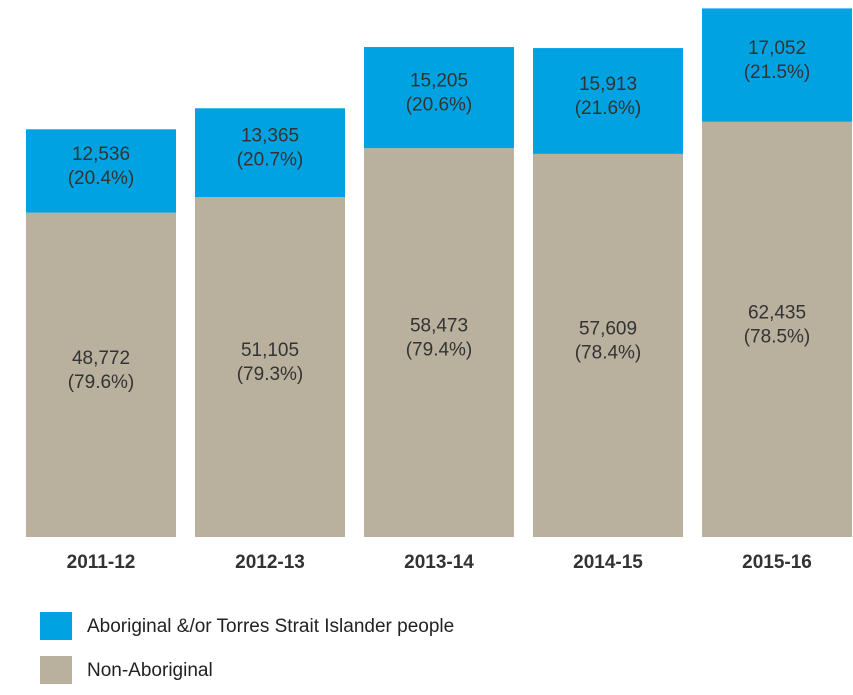  What do you see at coordinates (270, 160) in the screenshot?
I see `share-label: (20.7%)` at bounding box center [270, 160].